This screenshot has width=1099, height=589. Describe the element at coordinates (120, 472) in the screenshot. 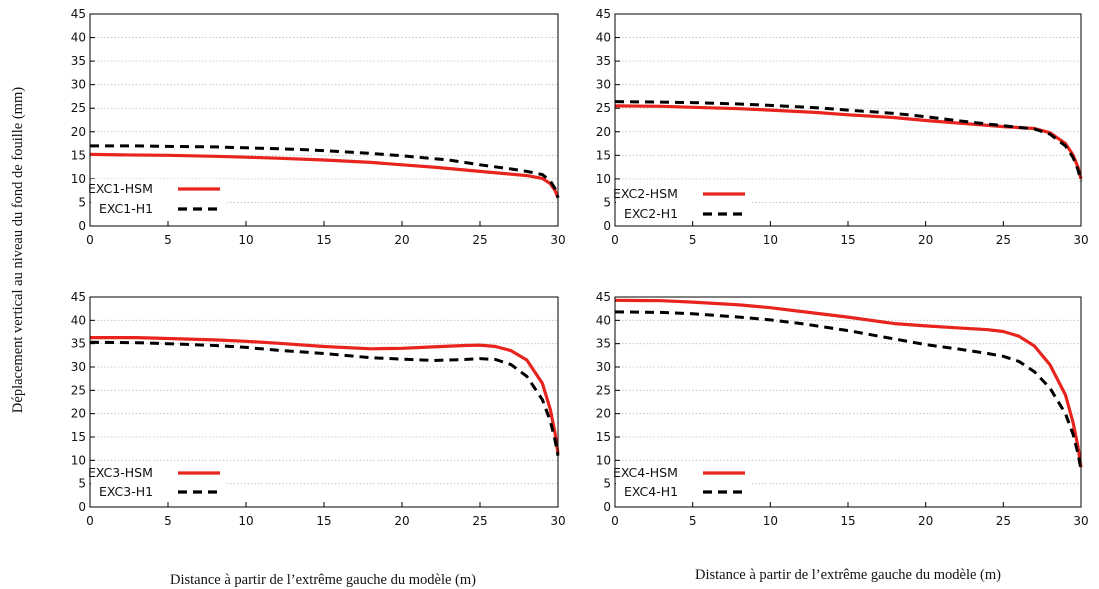

I see `legend-label: EXC3-HSM` at that location.